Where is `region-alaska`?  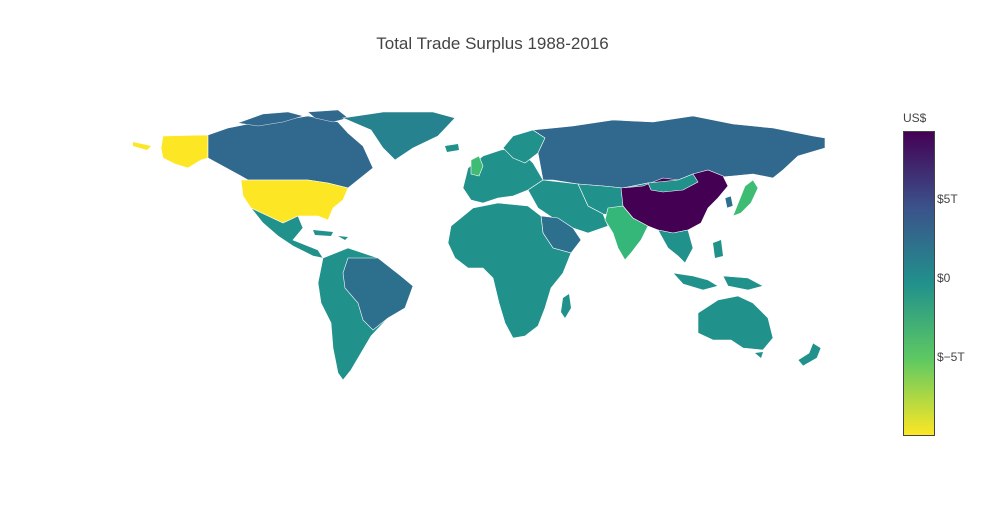 region-alaska is located at coordinates (184, 151).